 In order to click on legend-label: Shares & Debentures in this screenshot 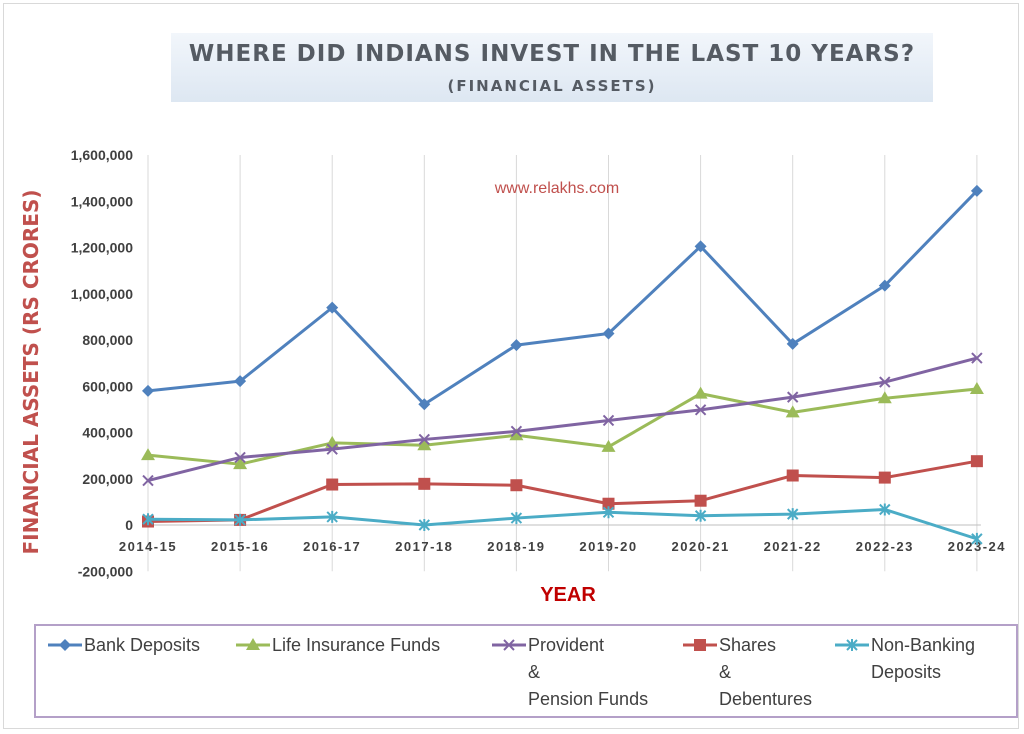, I will do `click(766, 672)`.